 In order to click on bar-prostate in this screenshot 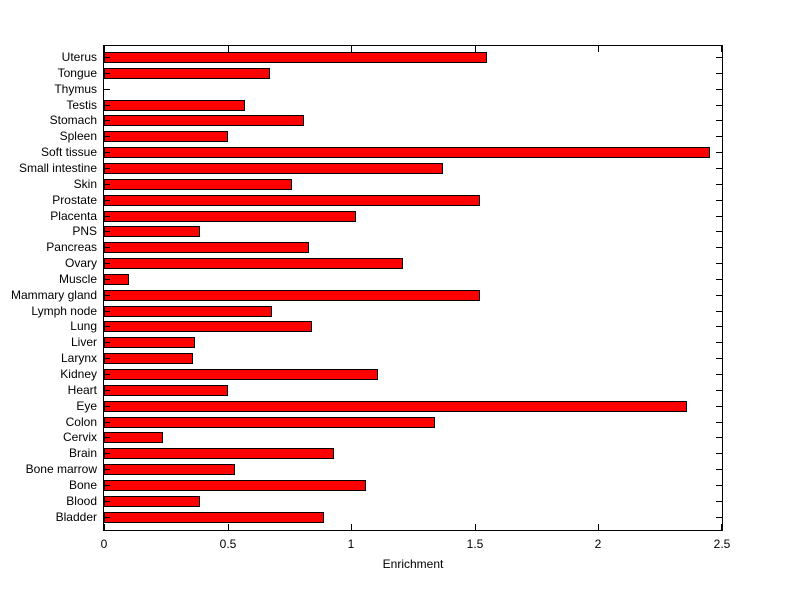, I will do `click(292, 200)`.